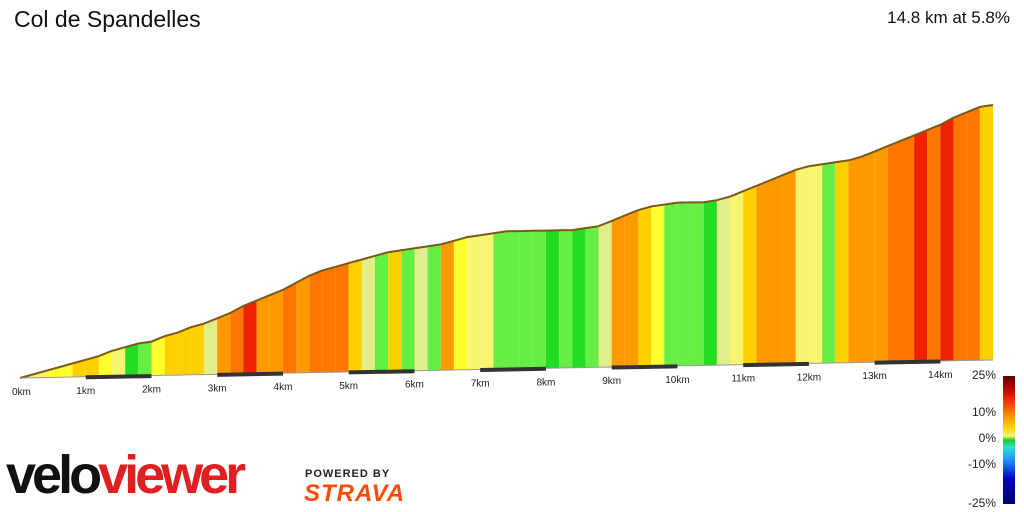 The width and height of the screenshot is (1024, 512). What do you see at coordinates (545, 382) in the screenshot?
I see `km-tick-label: 8km` at bounding box center [545, 382].